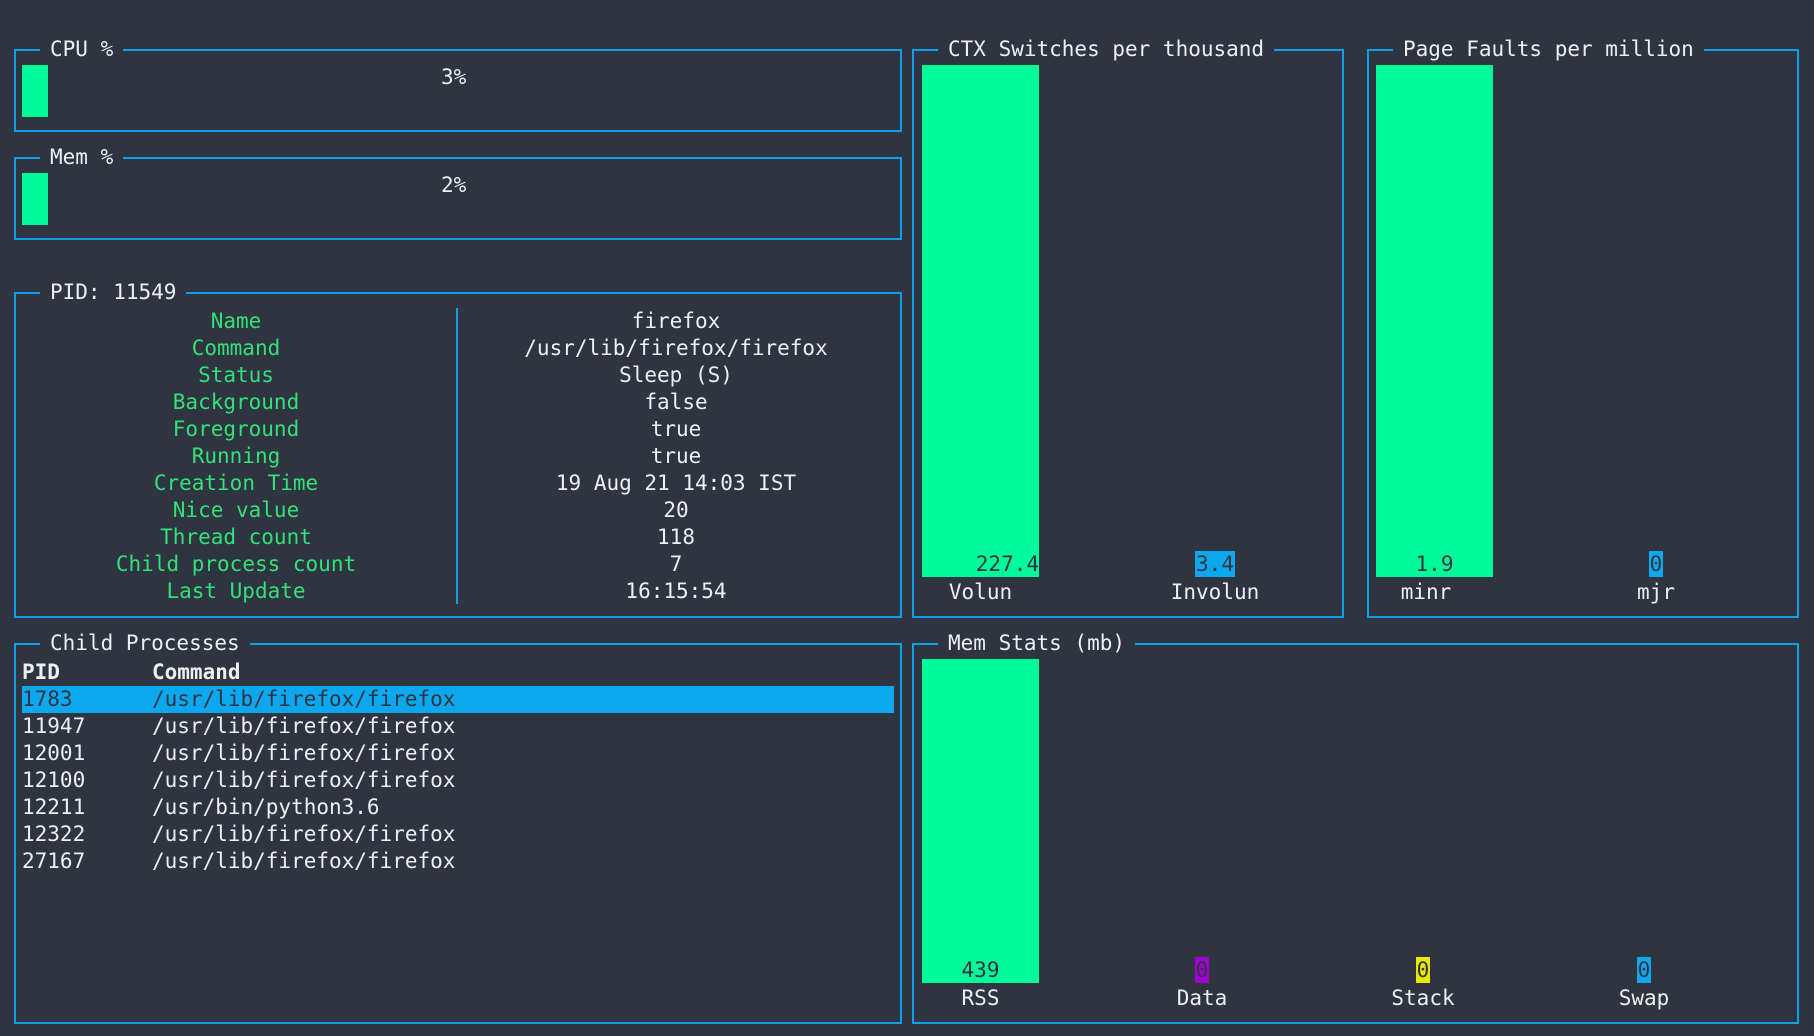 This screenshot has height=1036, width=1814. I want to click on info-key: Status, so click(236, 375).